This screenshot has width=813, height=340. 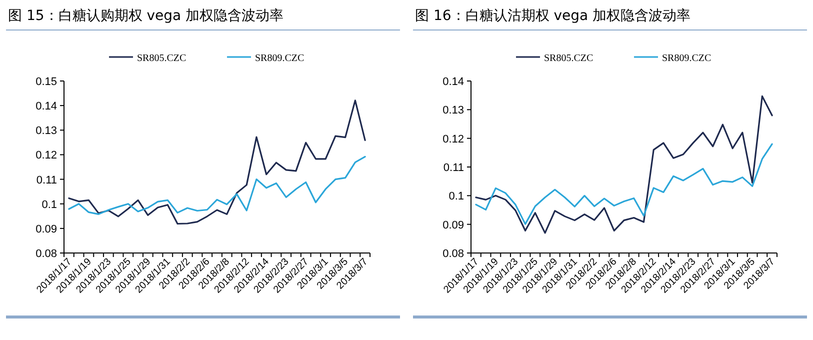 I want to click on y-tick-label: 0.15, so click(x=46, y=82).